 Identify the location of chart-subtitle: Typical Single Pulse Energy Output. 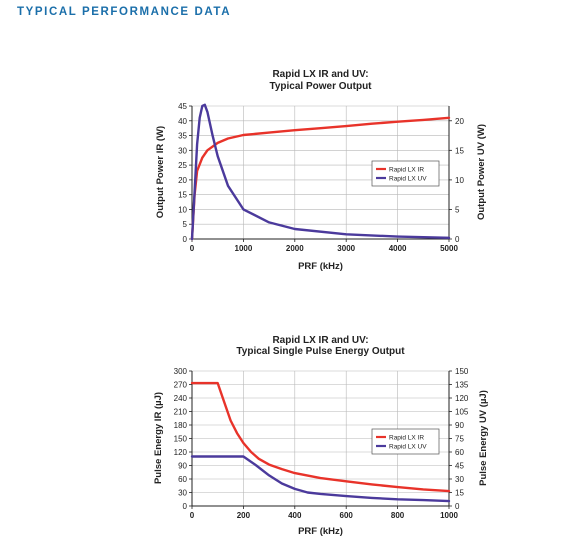
(320, 351).